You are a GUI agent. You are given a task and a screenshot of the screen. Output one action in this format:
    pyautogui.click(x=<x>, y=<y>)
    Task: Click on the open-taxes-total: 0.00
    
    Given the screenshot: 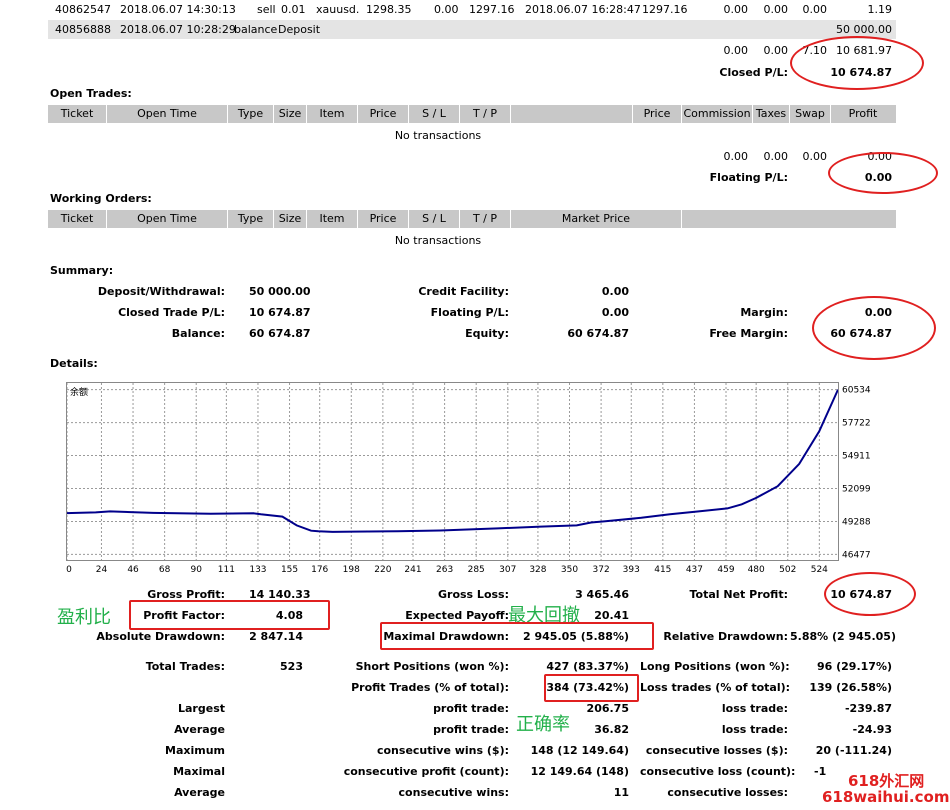 What is the action you would take?
    pyautogui.click(x=776, y=156)
    